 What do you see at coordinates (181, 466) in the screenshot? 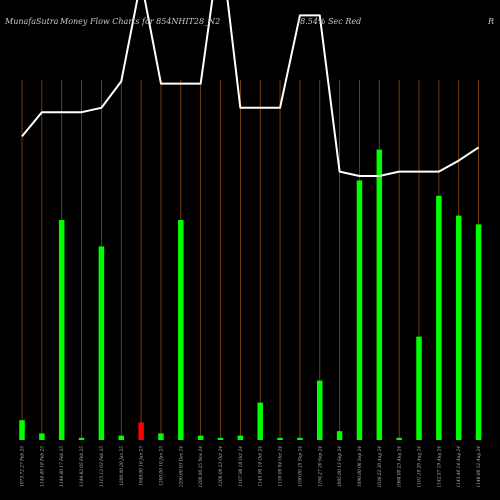
I see `x-tick-label: 1200.00 03 Dec 24` at bounding box center [181, 466].